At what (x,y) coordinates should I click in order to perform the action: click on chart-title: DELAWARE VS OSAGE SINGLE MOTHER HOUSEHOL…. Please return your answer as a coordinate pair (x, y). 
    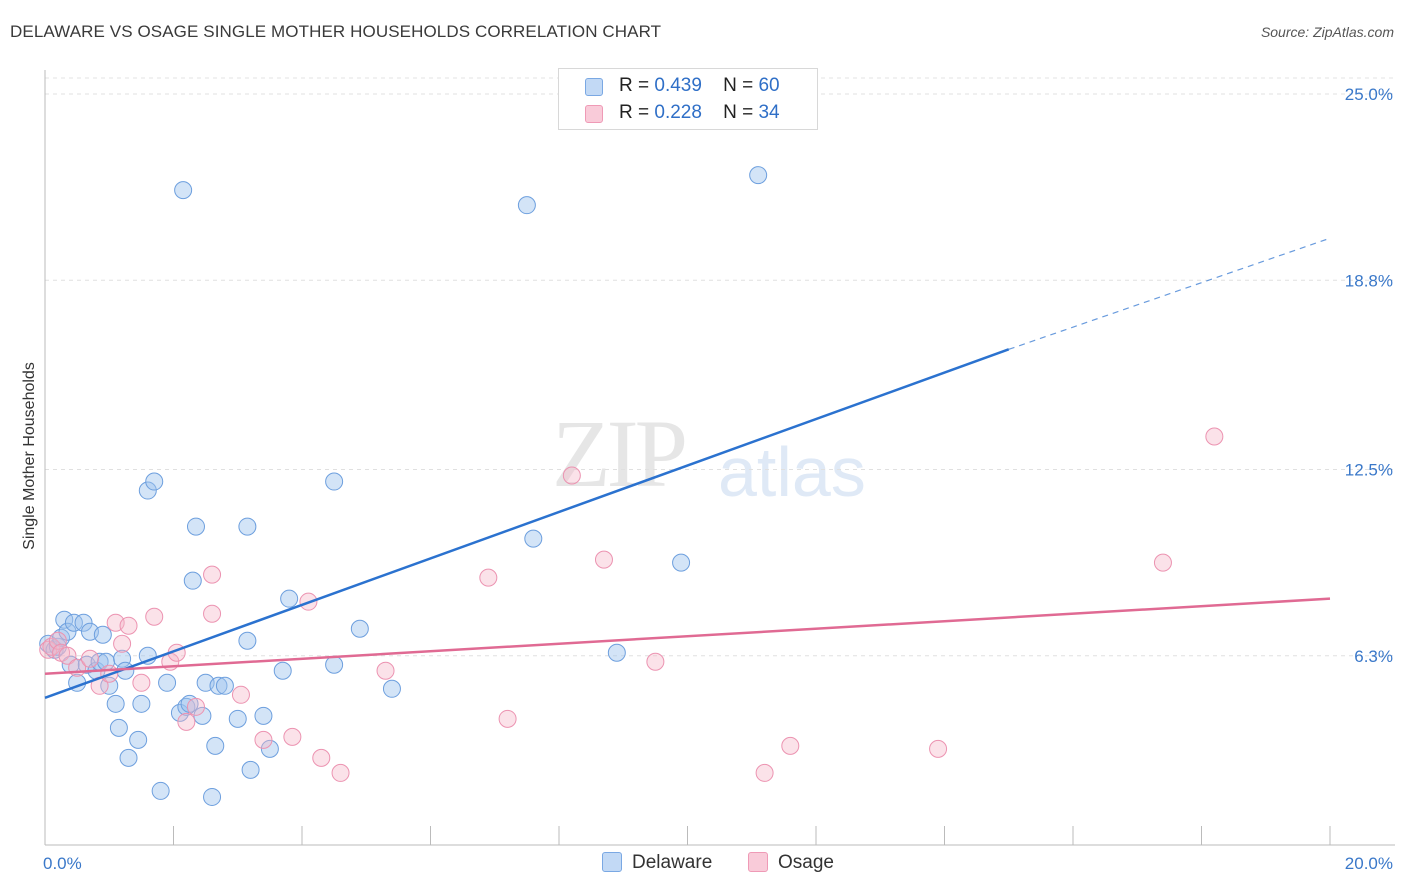
    Looking at the image, I should click on (336, 31).